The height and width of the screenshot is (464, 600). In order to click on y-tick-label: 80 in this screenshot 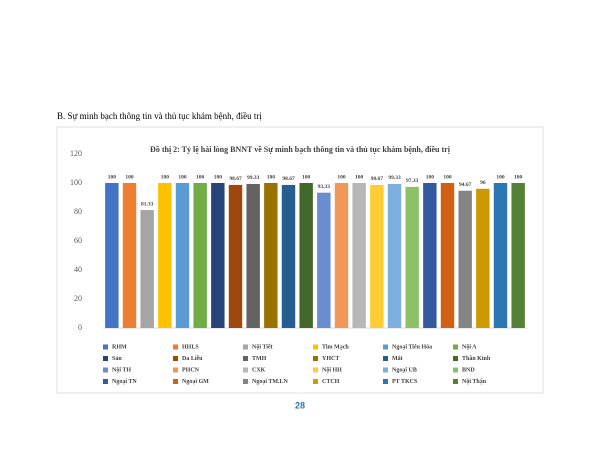, I will do `click(78, 211)`.